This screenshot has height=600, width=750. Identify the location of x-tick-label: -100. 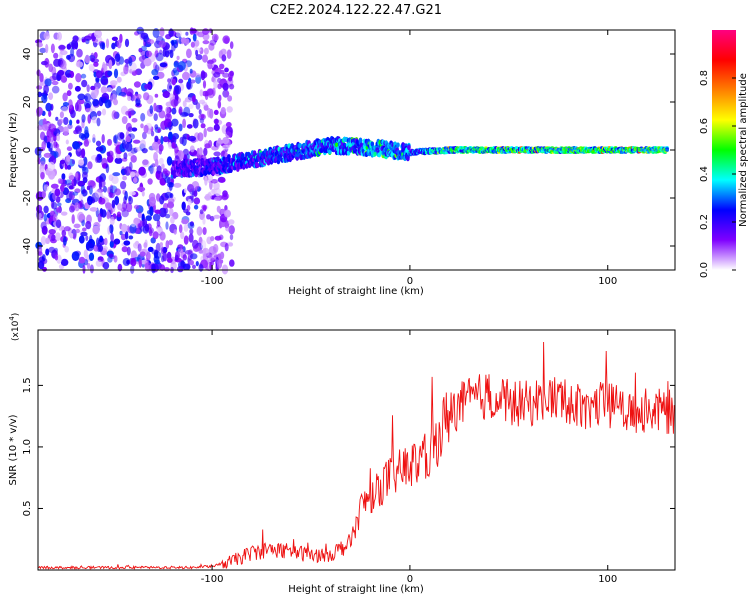
(212, 281).